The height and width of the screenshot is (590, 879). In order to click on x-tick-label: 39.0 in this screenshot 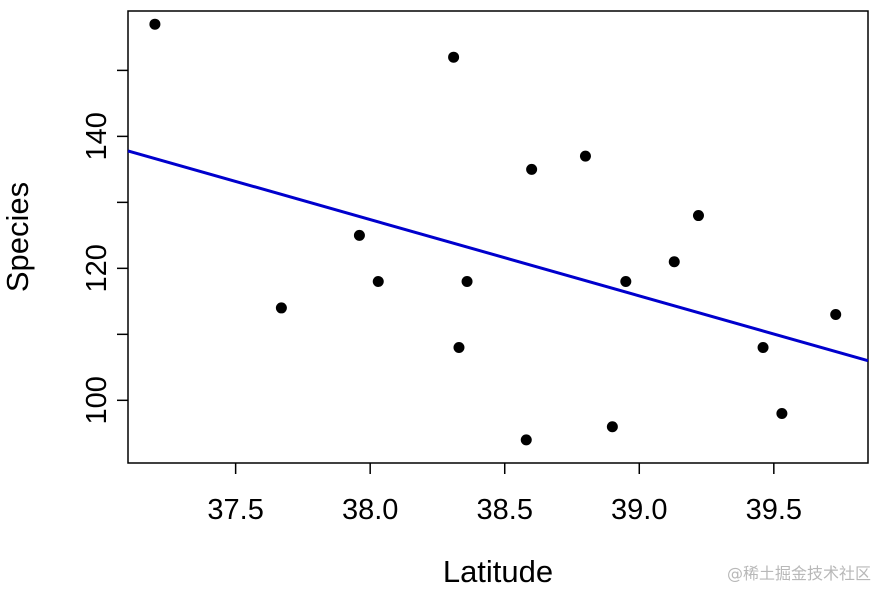, I will do `click(639, 510)`.